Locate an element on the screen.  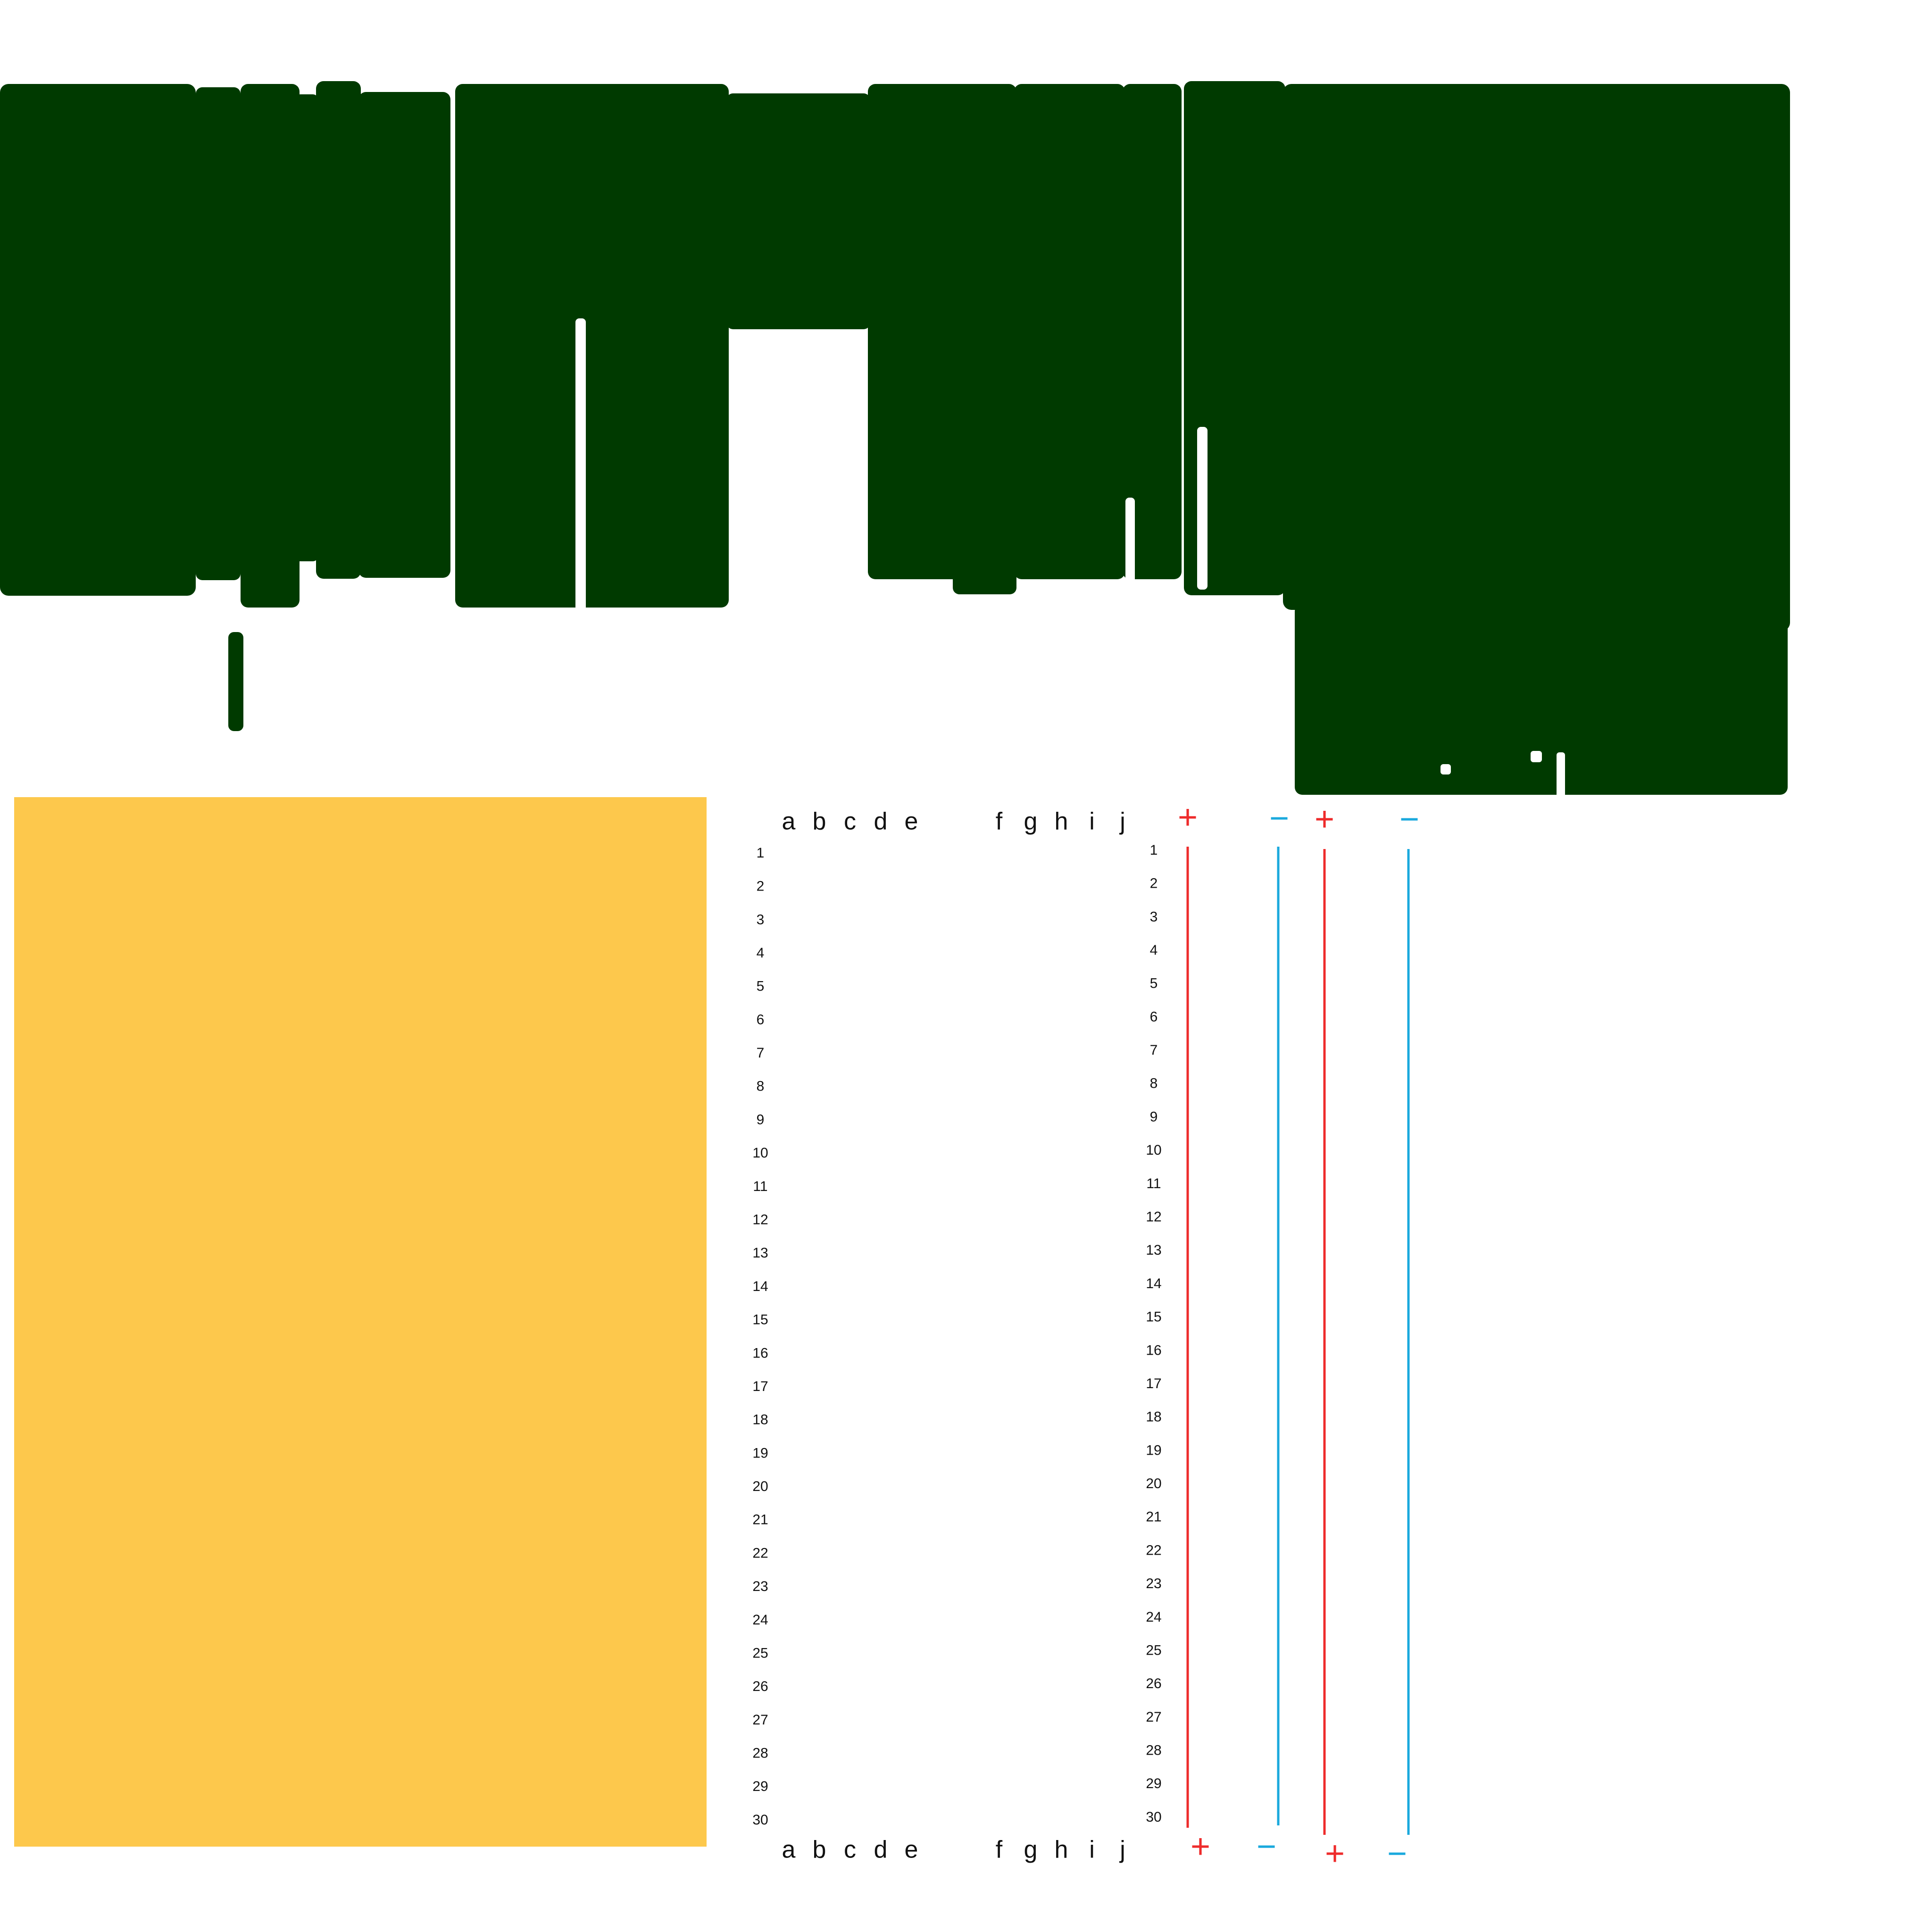
row-number: 23 is located at coordinates (760, 1586).